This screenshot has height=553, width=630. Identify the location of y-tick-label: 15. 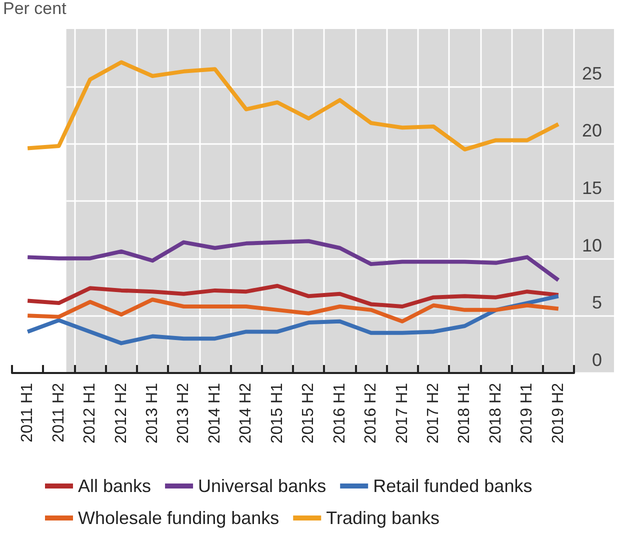
(592, 188).